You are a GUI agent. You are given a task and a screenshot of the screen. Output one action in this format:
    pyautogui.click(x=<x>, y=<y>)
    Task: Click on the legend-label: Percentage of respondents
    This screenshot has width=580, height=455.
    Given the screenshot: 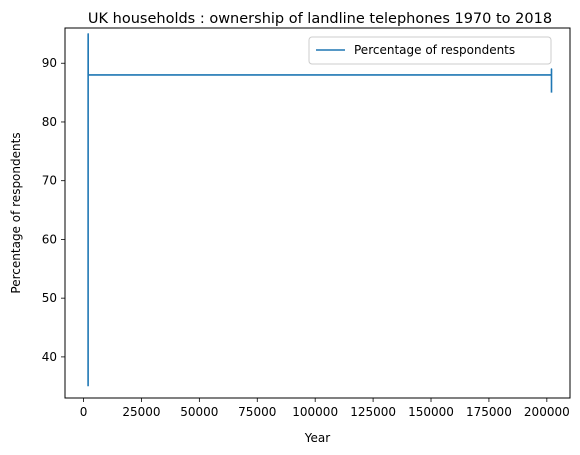 What is the action you would take?
    pyautogui.click(x=434, y=50)
    